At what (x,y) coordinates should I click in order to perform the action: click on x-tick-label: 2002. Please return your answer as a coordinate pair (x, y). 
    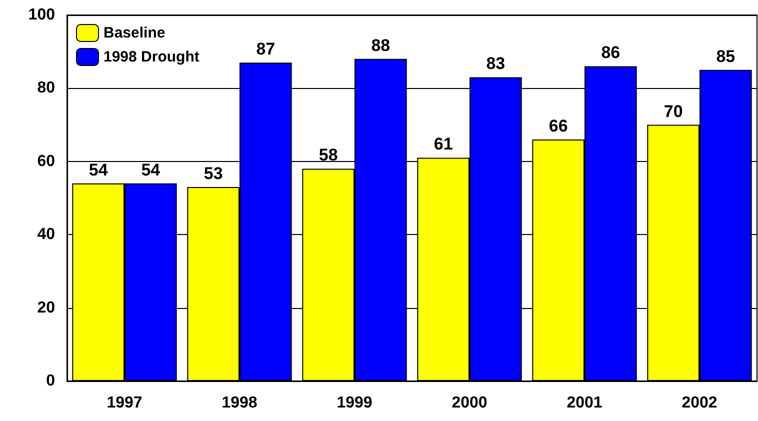
    Looking at the image, I should click on (700, 403).